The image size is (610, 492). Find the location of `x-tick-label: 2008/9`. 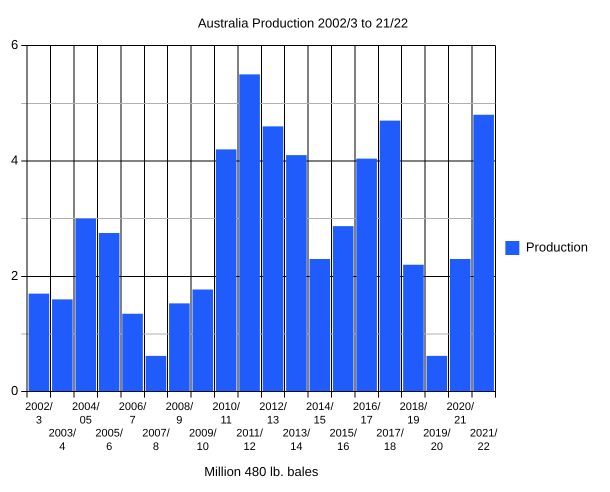

x-tick-label: 2008/9 is located at coordinates (180, 413).